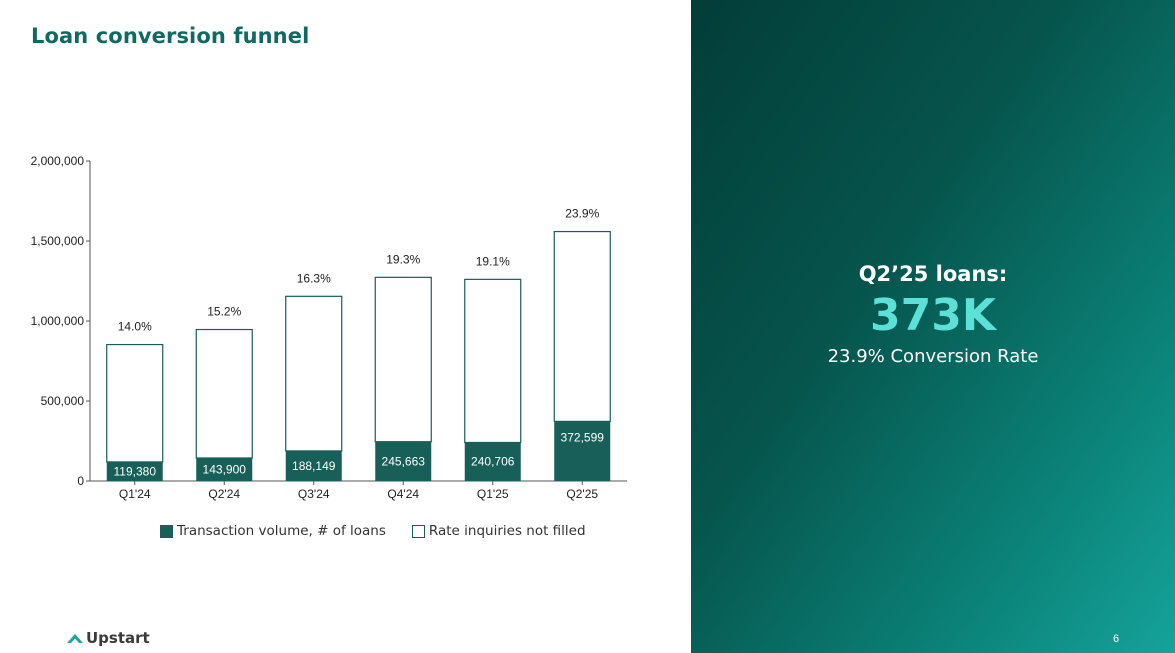 The width and height of the screenshot is (1175, 653). I want to click on y-tick-label: 2,000,000, so click(58, 161).